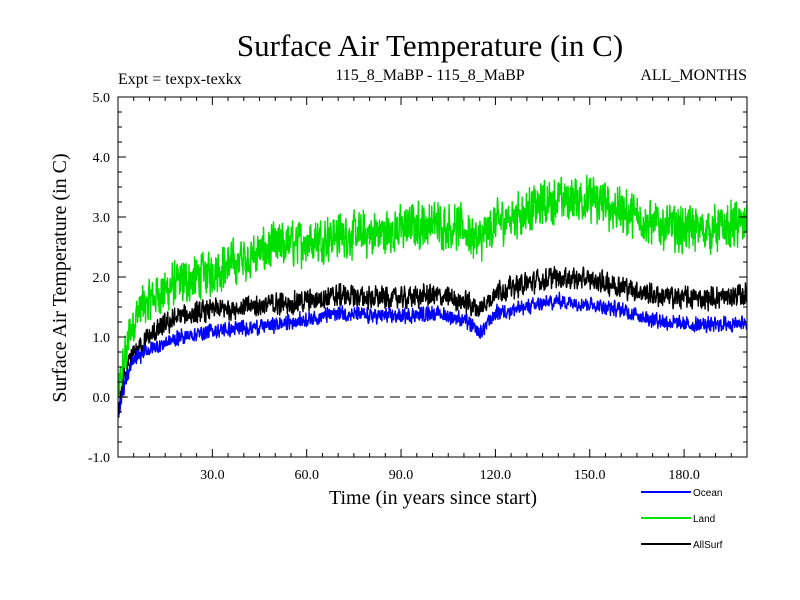 This screenshot has width=800, height=600. Describe the element at coordinates (60, 277) in the screenshot. I see `y-axis-label: Surface Air Temperature (in C)` at that location.